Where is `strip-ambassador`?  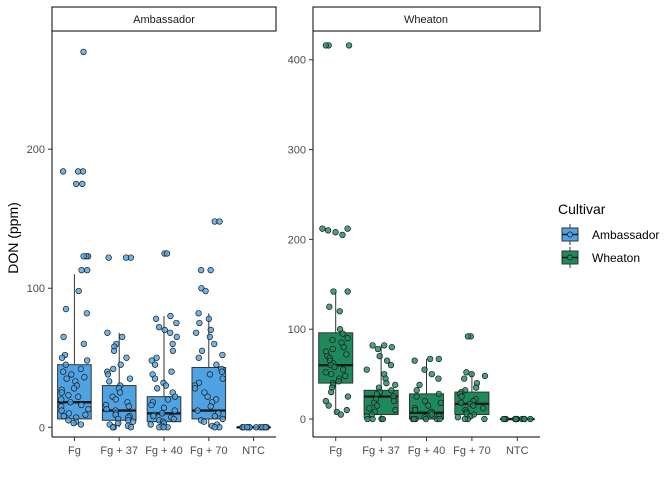 strip-ambassador is located at coordinates (164, 19).